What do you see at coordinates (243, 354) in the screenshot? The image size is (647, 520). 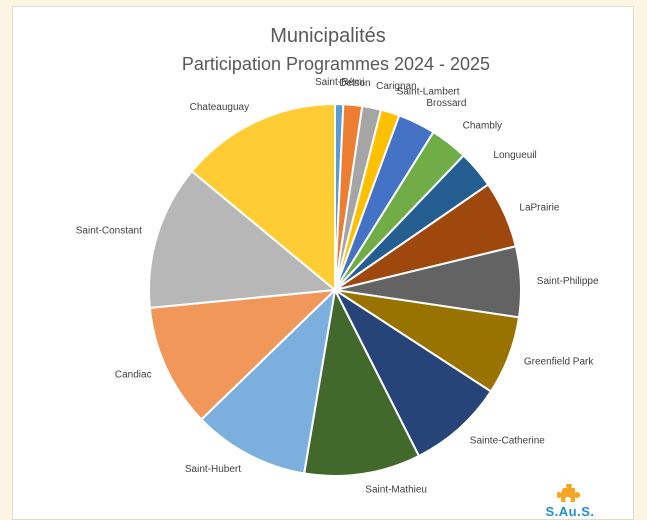 I see `pie-slice-candiac` at bounding box center [243, 354].